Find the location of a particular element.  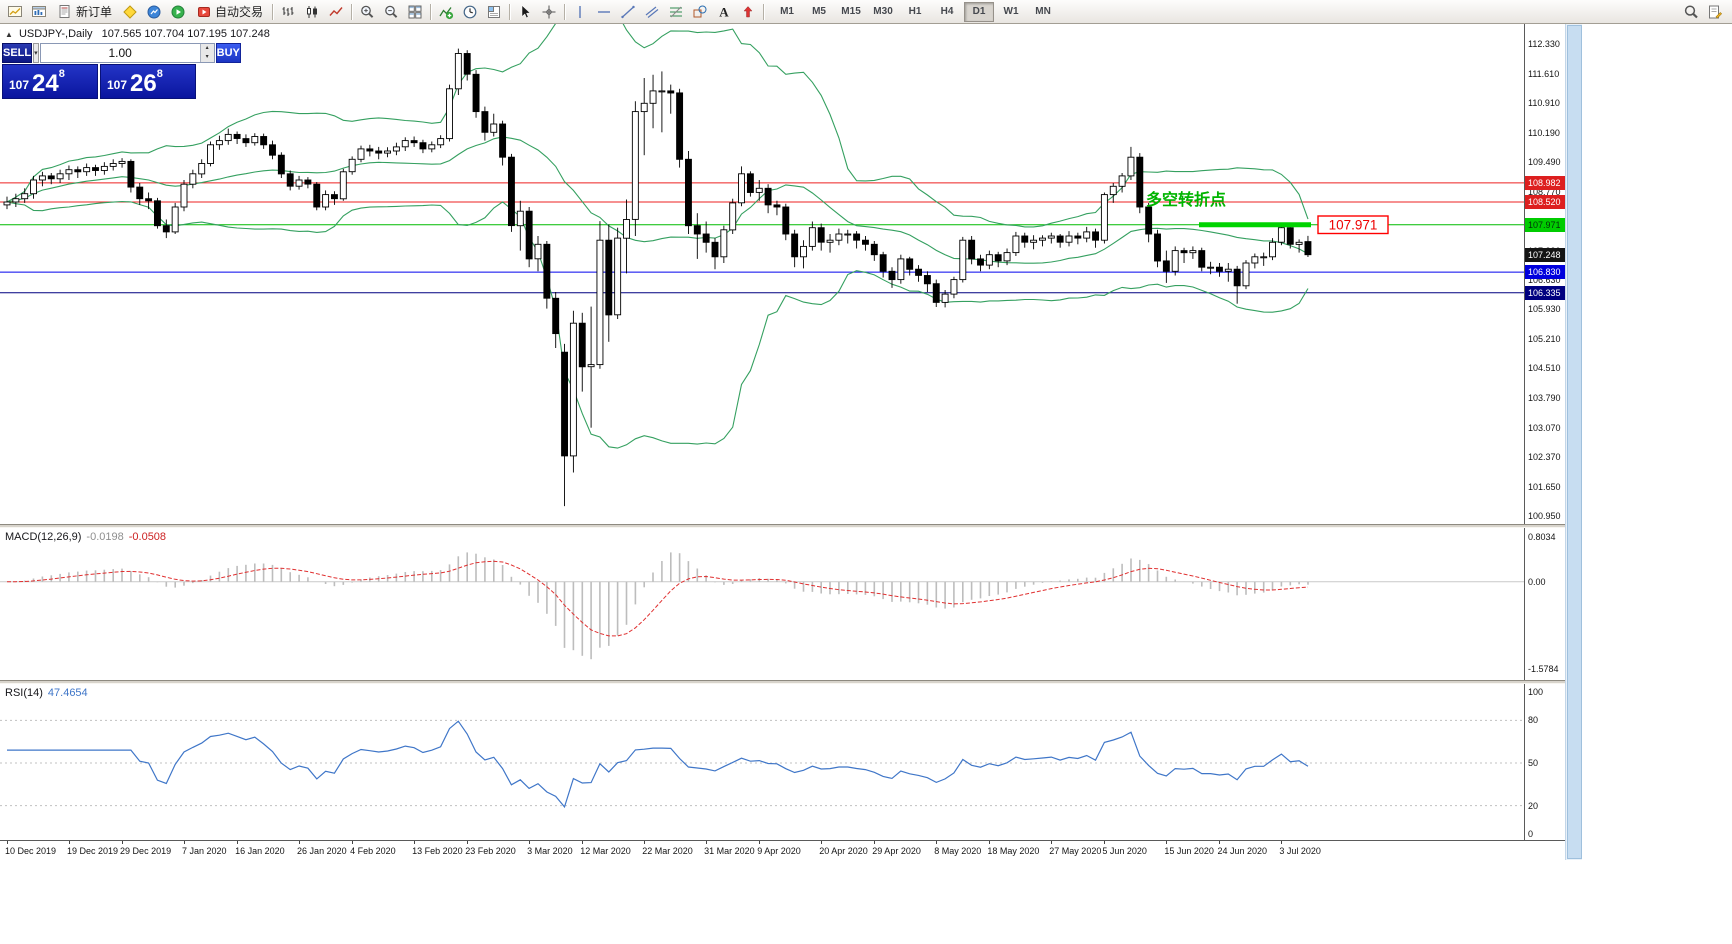

search-button is located at coordinates (1691, 12).